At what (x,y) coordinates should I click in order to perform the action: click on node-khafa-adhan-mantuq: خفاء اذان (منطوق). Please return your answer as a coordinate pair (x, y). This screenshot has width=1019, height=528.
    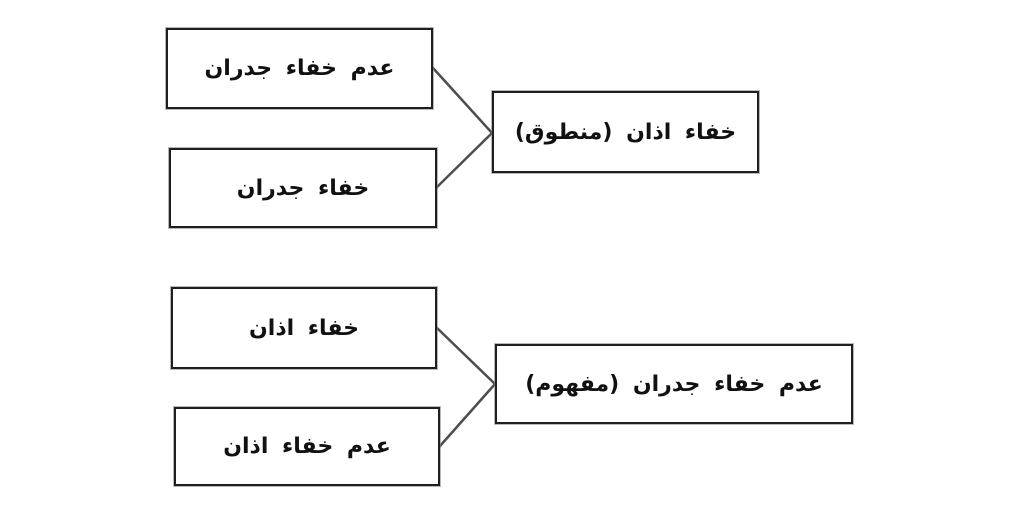
    Looking at the image, I should click on (625, 132).